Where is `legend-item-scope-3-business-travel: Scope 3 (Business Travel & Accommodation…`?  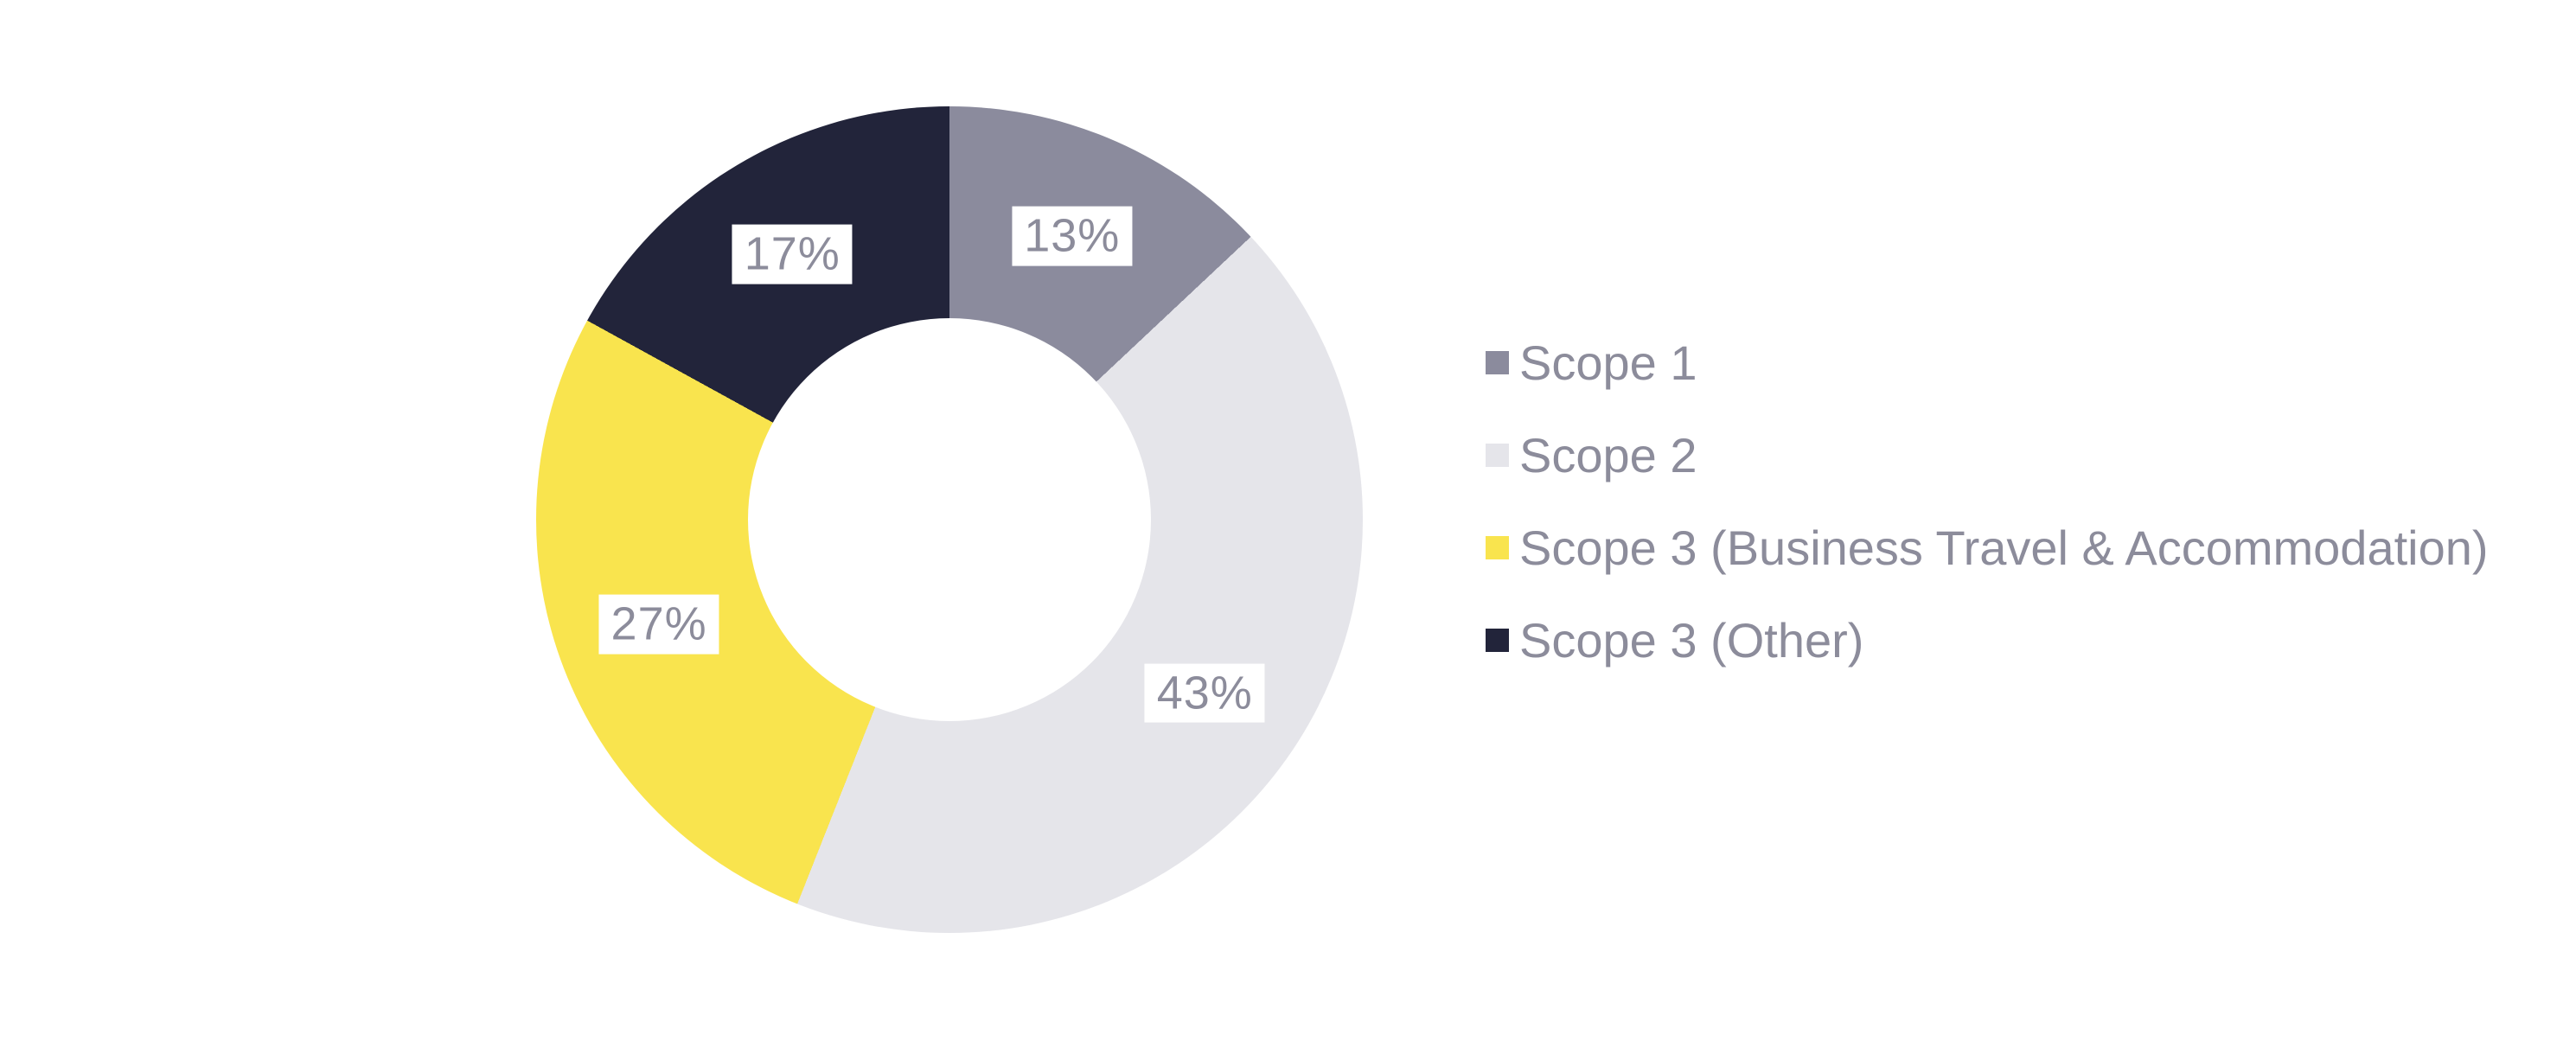 legend-item-scope-3-business-travel: Scope 3 (Business Travel & Accommodation… is located at coordinates (1988, 547).